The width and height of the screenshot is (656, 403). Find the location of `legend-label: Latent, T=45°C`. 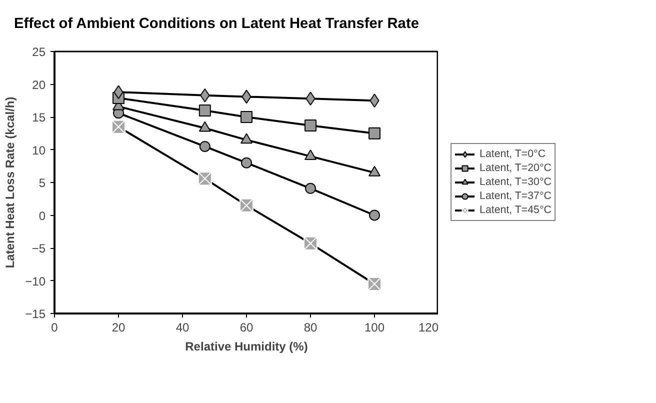

legend-label: Latent, T=45°C is located at coordinates (516, 209).